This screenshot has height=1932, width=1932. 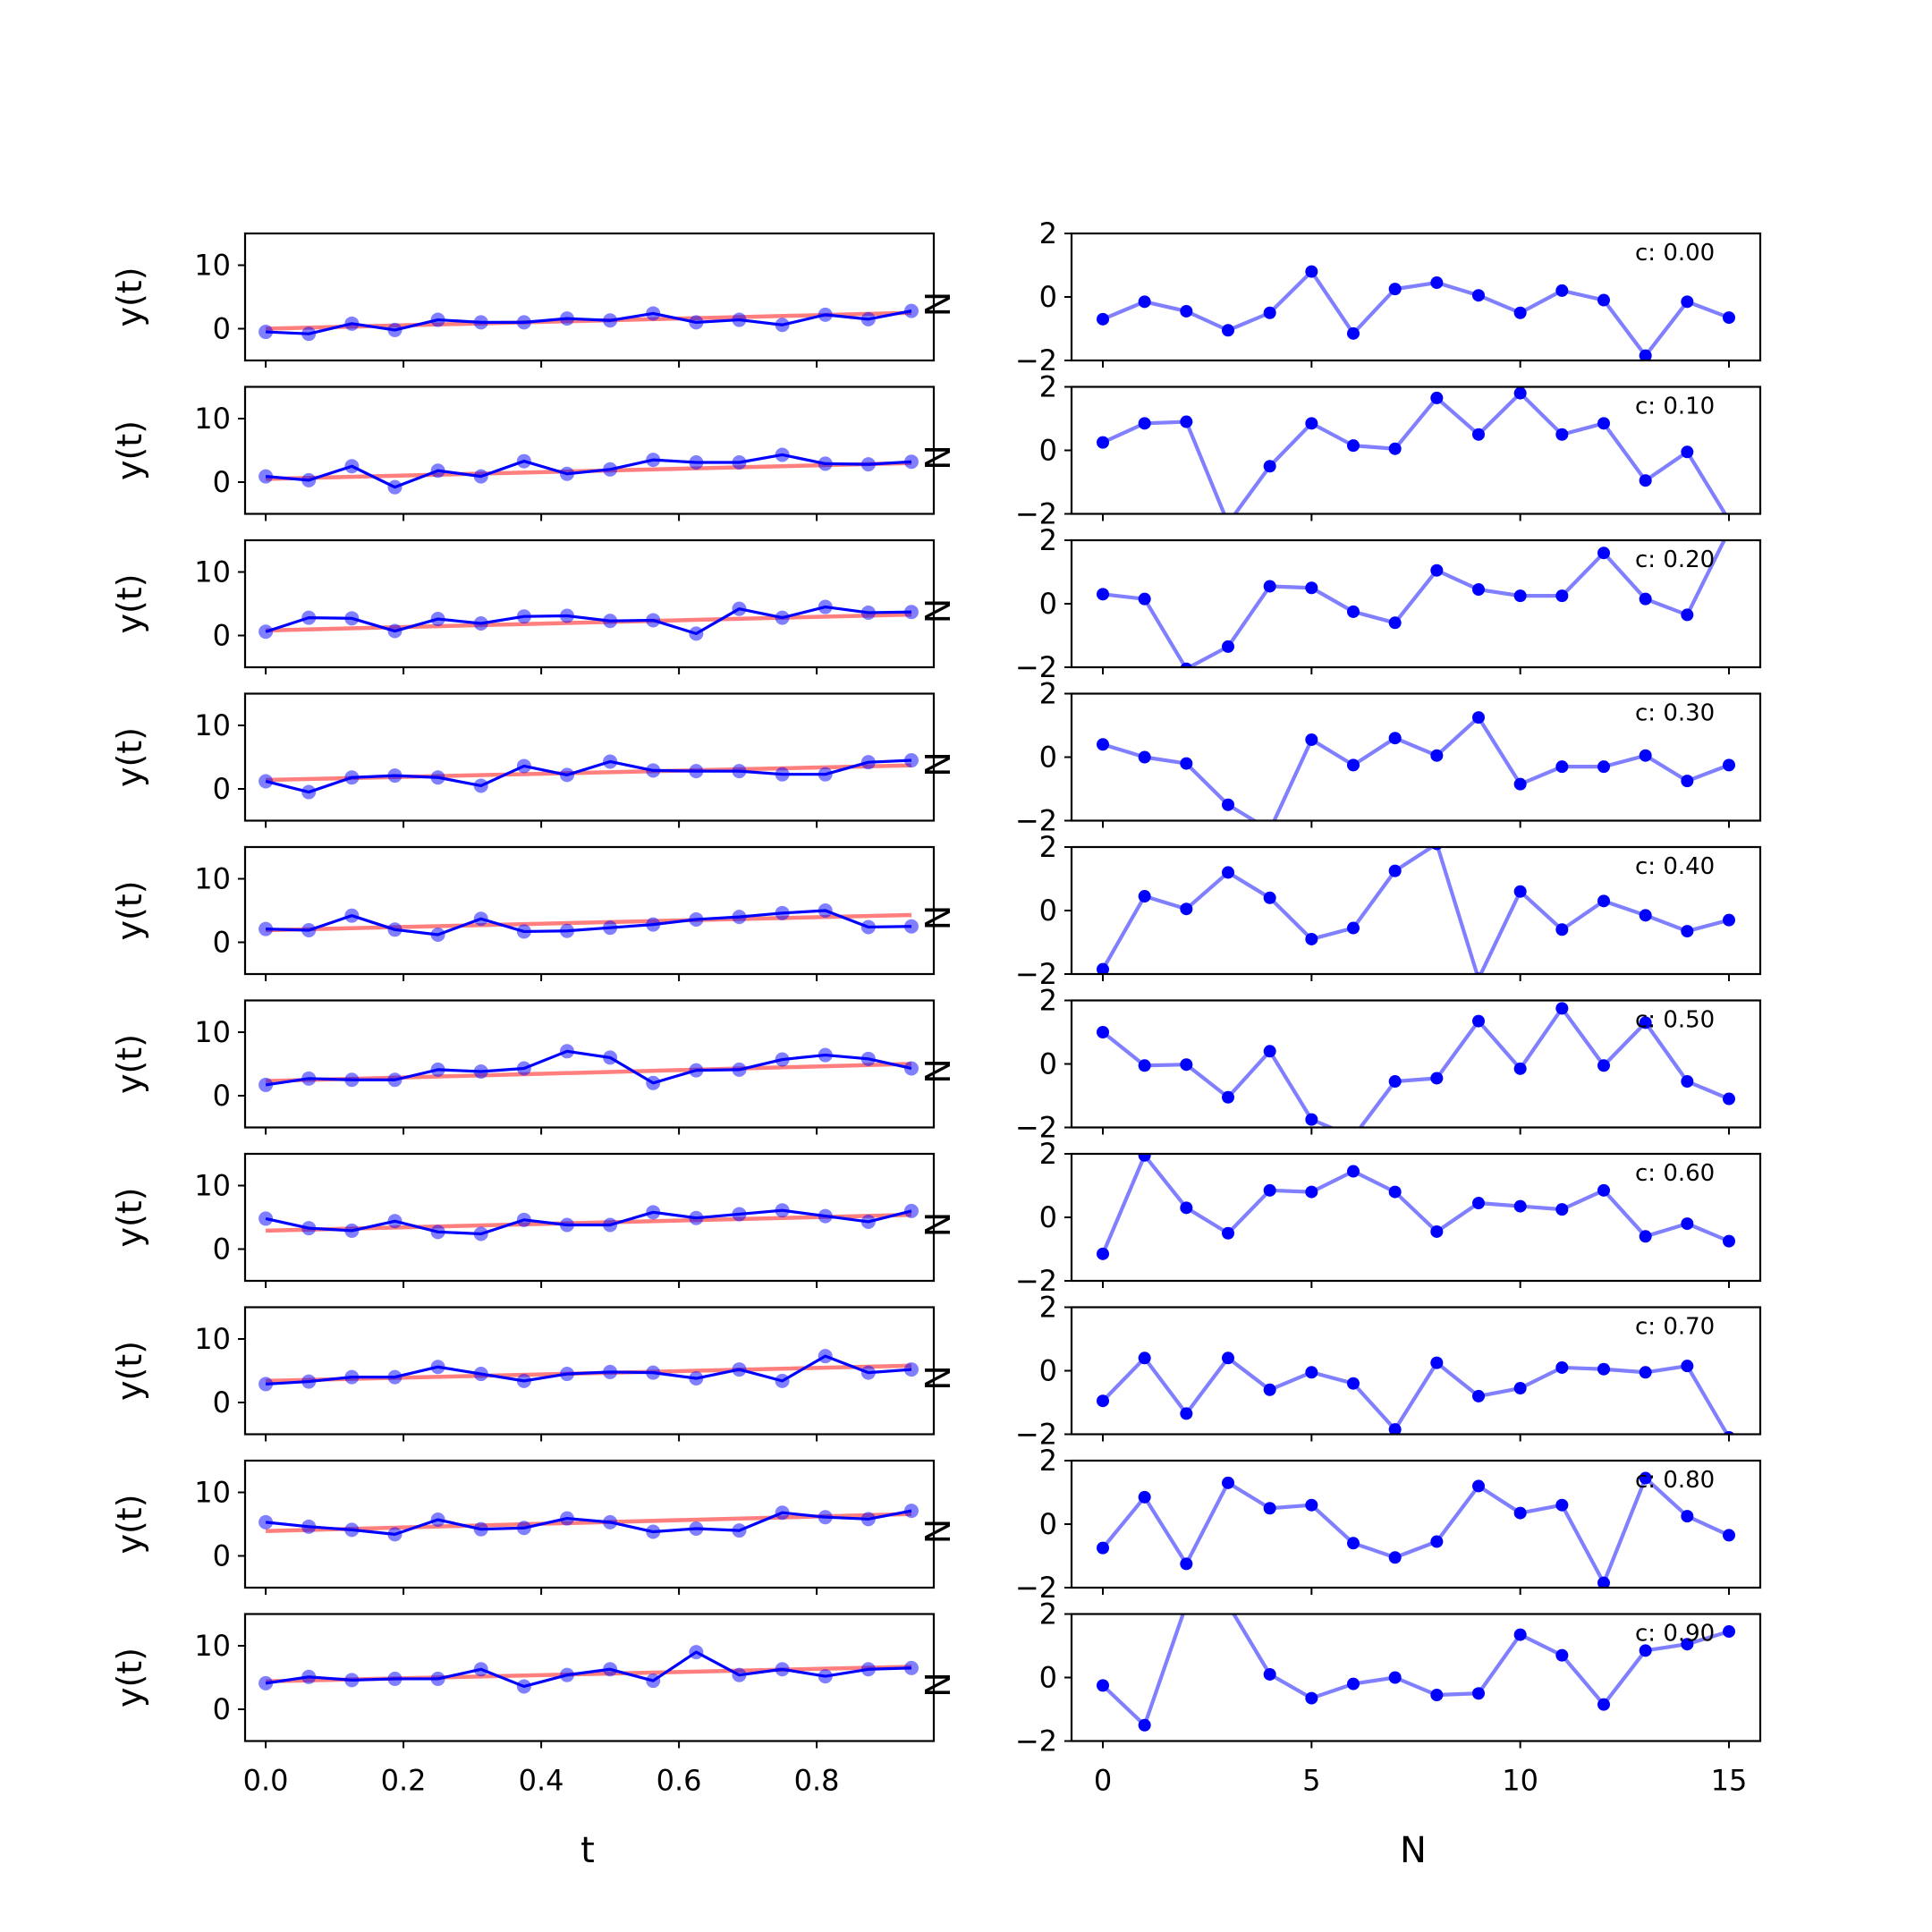 What do you see at coordinates (1675, 253) in the screenshot?
I see `c-annotation: c: 0.00` at bounding box center [1675, 253].